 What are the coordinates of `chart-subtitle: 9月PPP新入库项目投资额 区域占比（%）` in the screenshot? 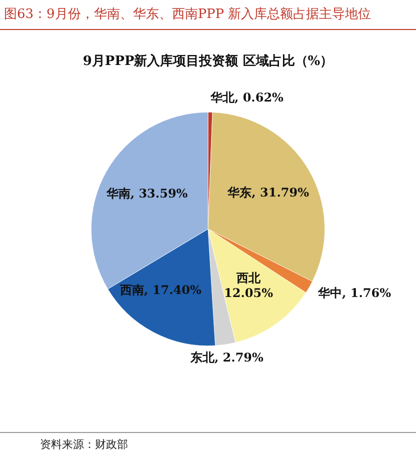 It's located at (208, 61).